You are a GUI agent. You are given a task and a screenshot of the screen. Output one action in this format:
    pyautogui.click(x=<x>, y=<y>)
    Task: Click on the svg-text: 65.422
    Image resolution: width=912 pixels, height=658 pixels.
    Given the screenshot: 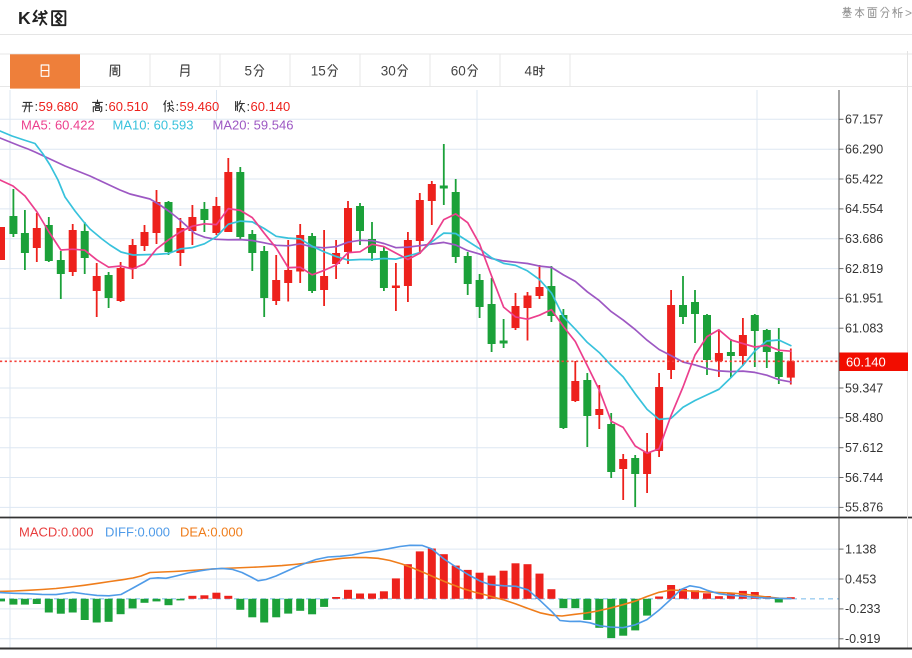 What is the action you would take?
    pyautogui.click(x=864, y=179)
    